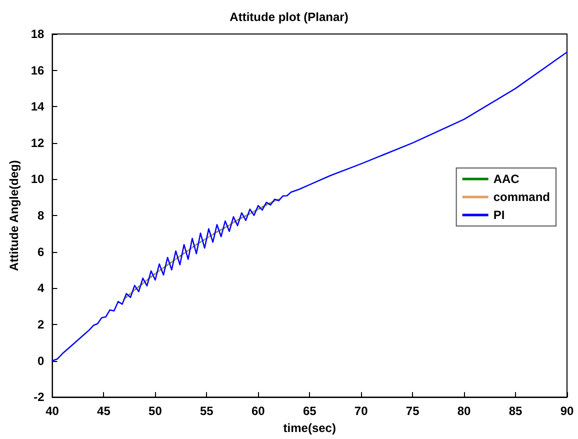 Image resolution: width=578 pixels, height=439 pixels. I want to click on x-tick-label: 70, so click(361, 411).